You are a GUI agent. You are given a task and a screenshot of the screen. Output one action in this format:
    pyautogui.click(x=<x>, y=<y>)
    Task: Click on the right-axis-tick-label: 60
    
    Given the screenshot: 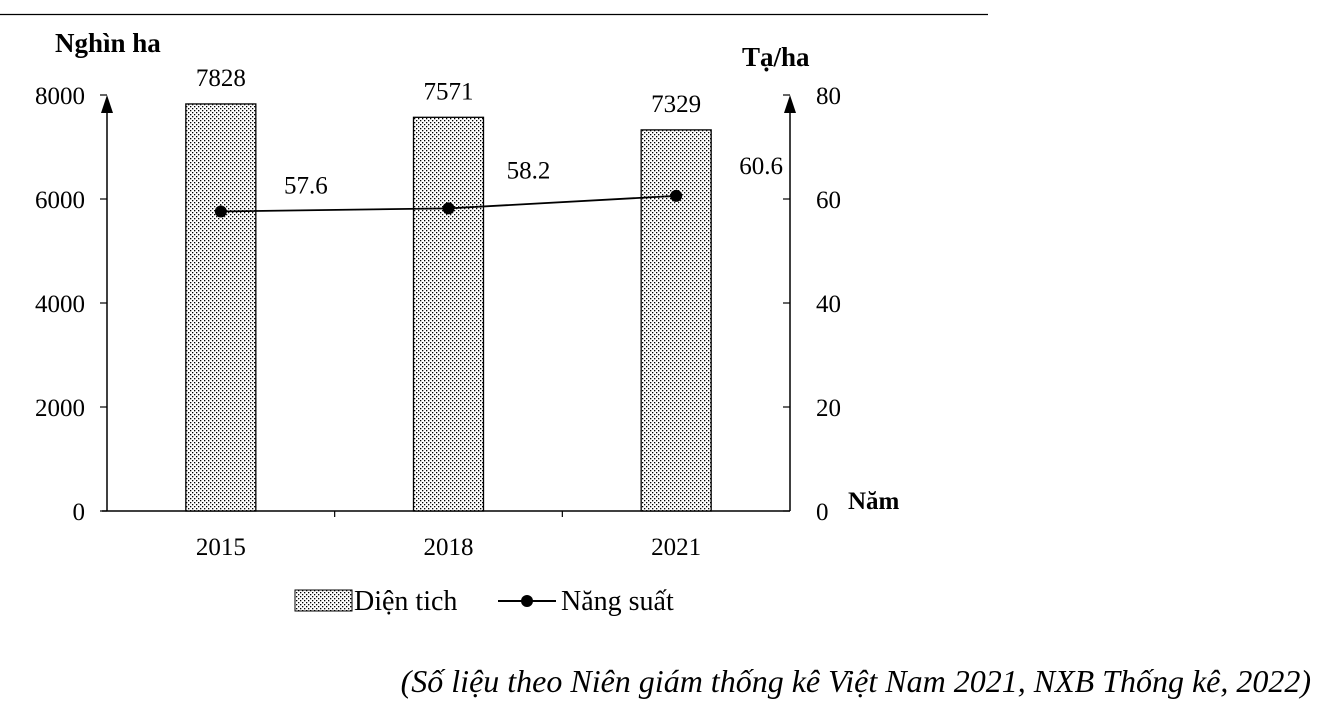 What is the action you would take?
    pyautogui.click(x=828, y=200)
    